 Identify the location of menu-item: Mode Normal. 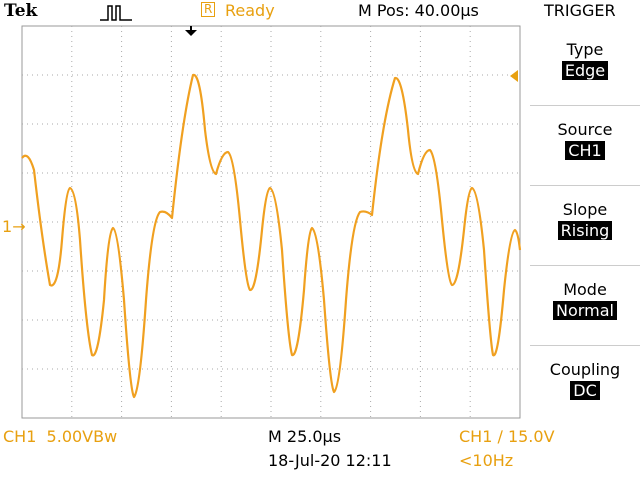
(585, 306).